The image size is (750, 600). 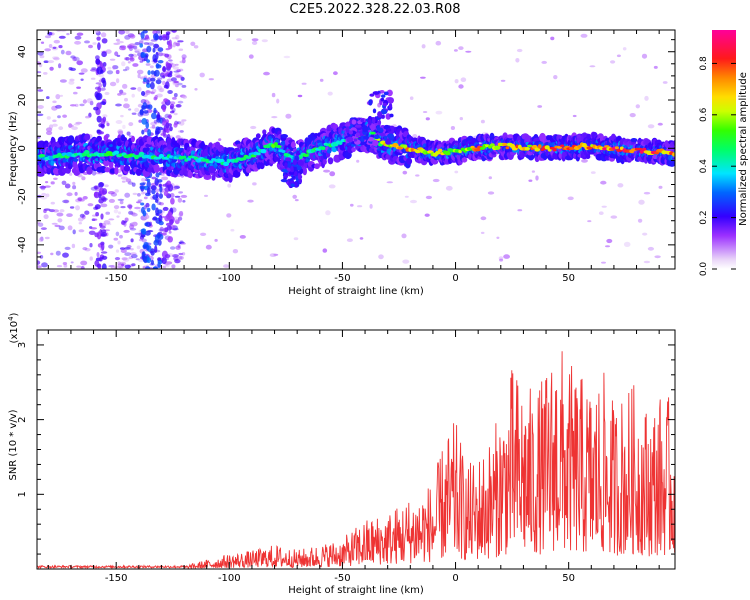 I want to click on snr-y-axis-label: SNR (10 * v/v), so click(x=13, y=444).